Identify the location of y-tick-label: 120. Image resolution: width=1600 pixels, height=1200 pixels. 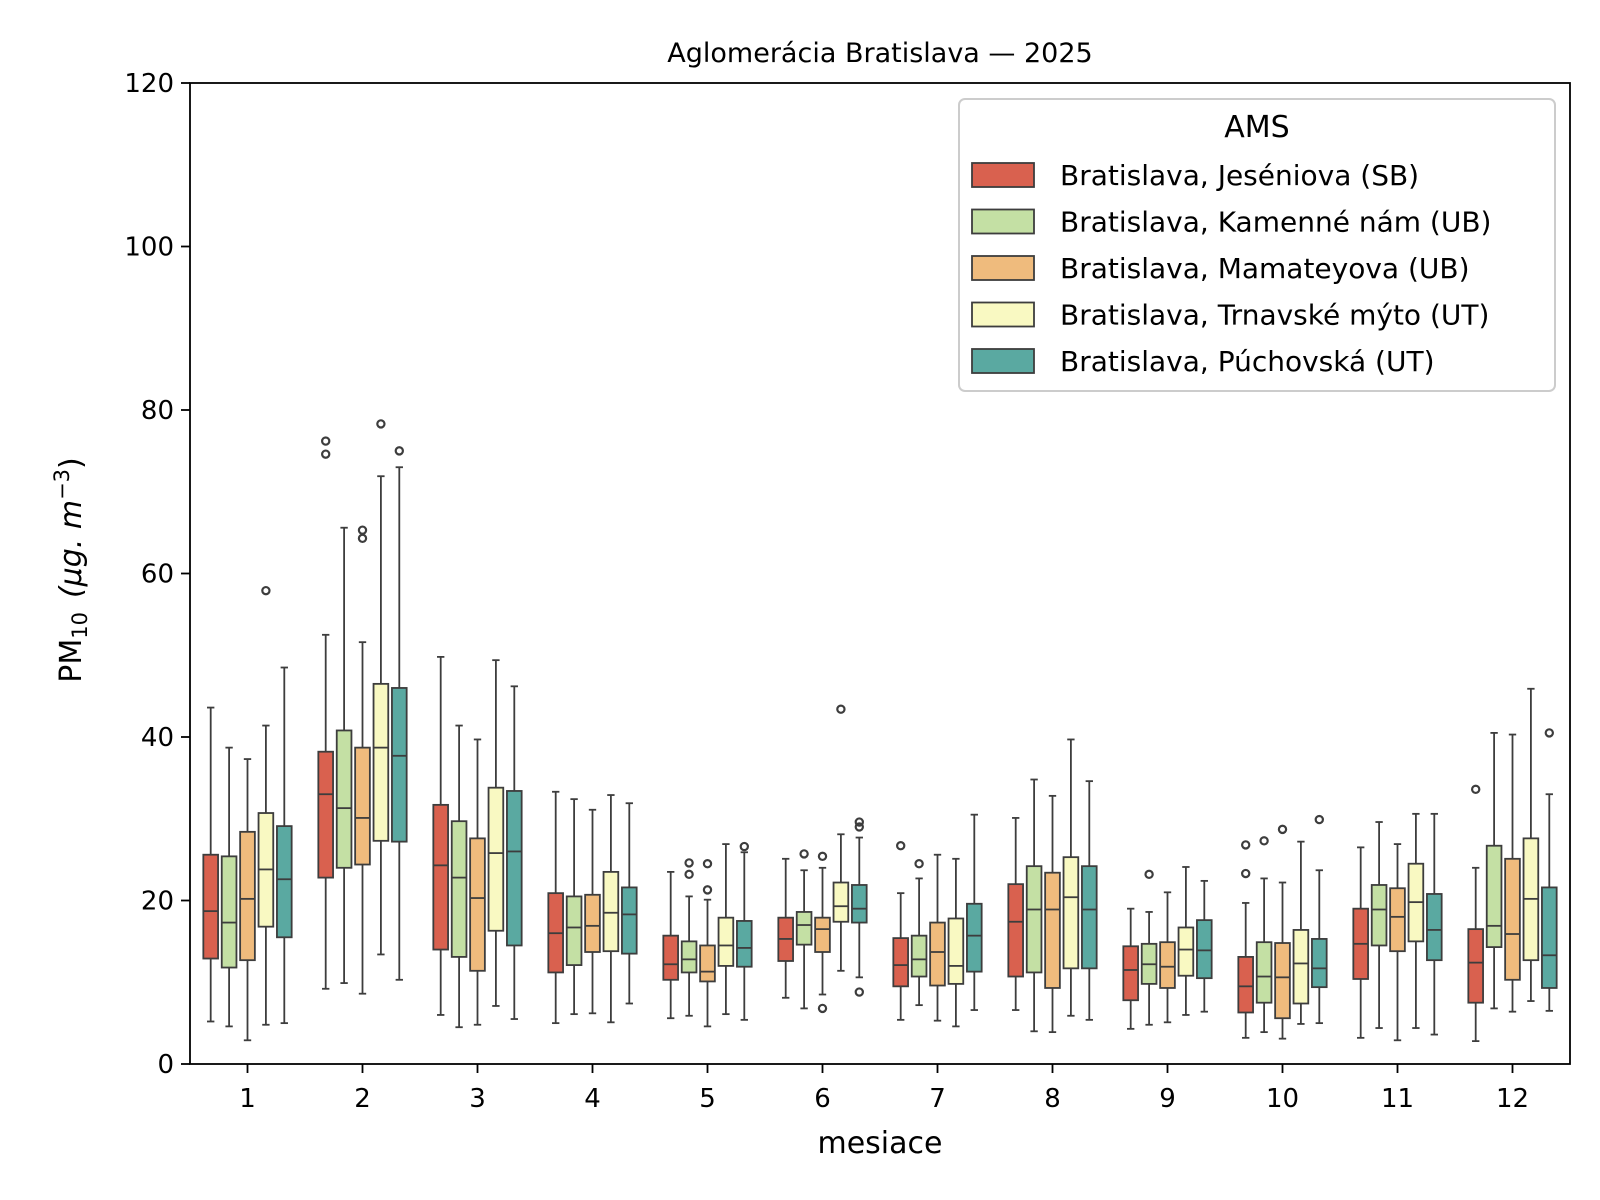
(149, 84).